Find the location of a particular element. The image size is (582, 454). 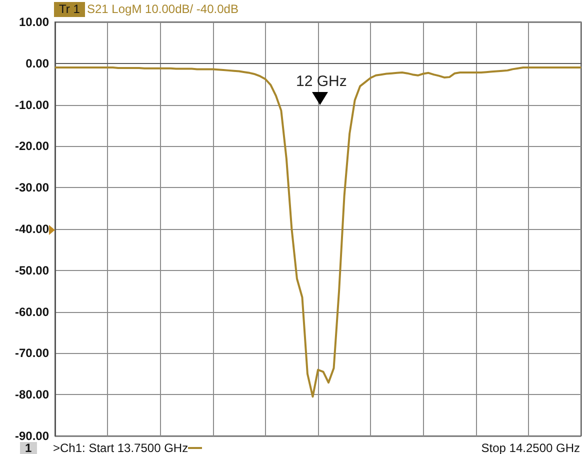

y-tick-label: -90.00 is located at coordinates (32, 436).